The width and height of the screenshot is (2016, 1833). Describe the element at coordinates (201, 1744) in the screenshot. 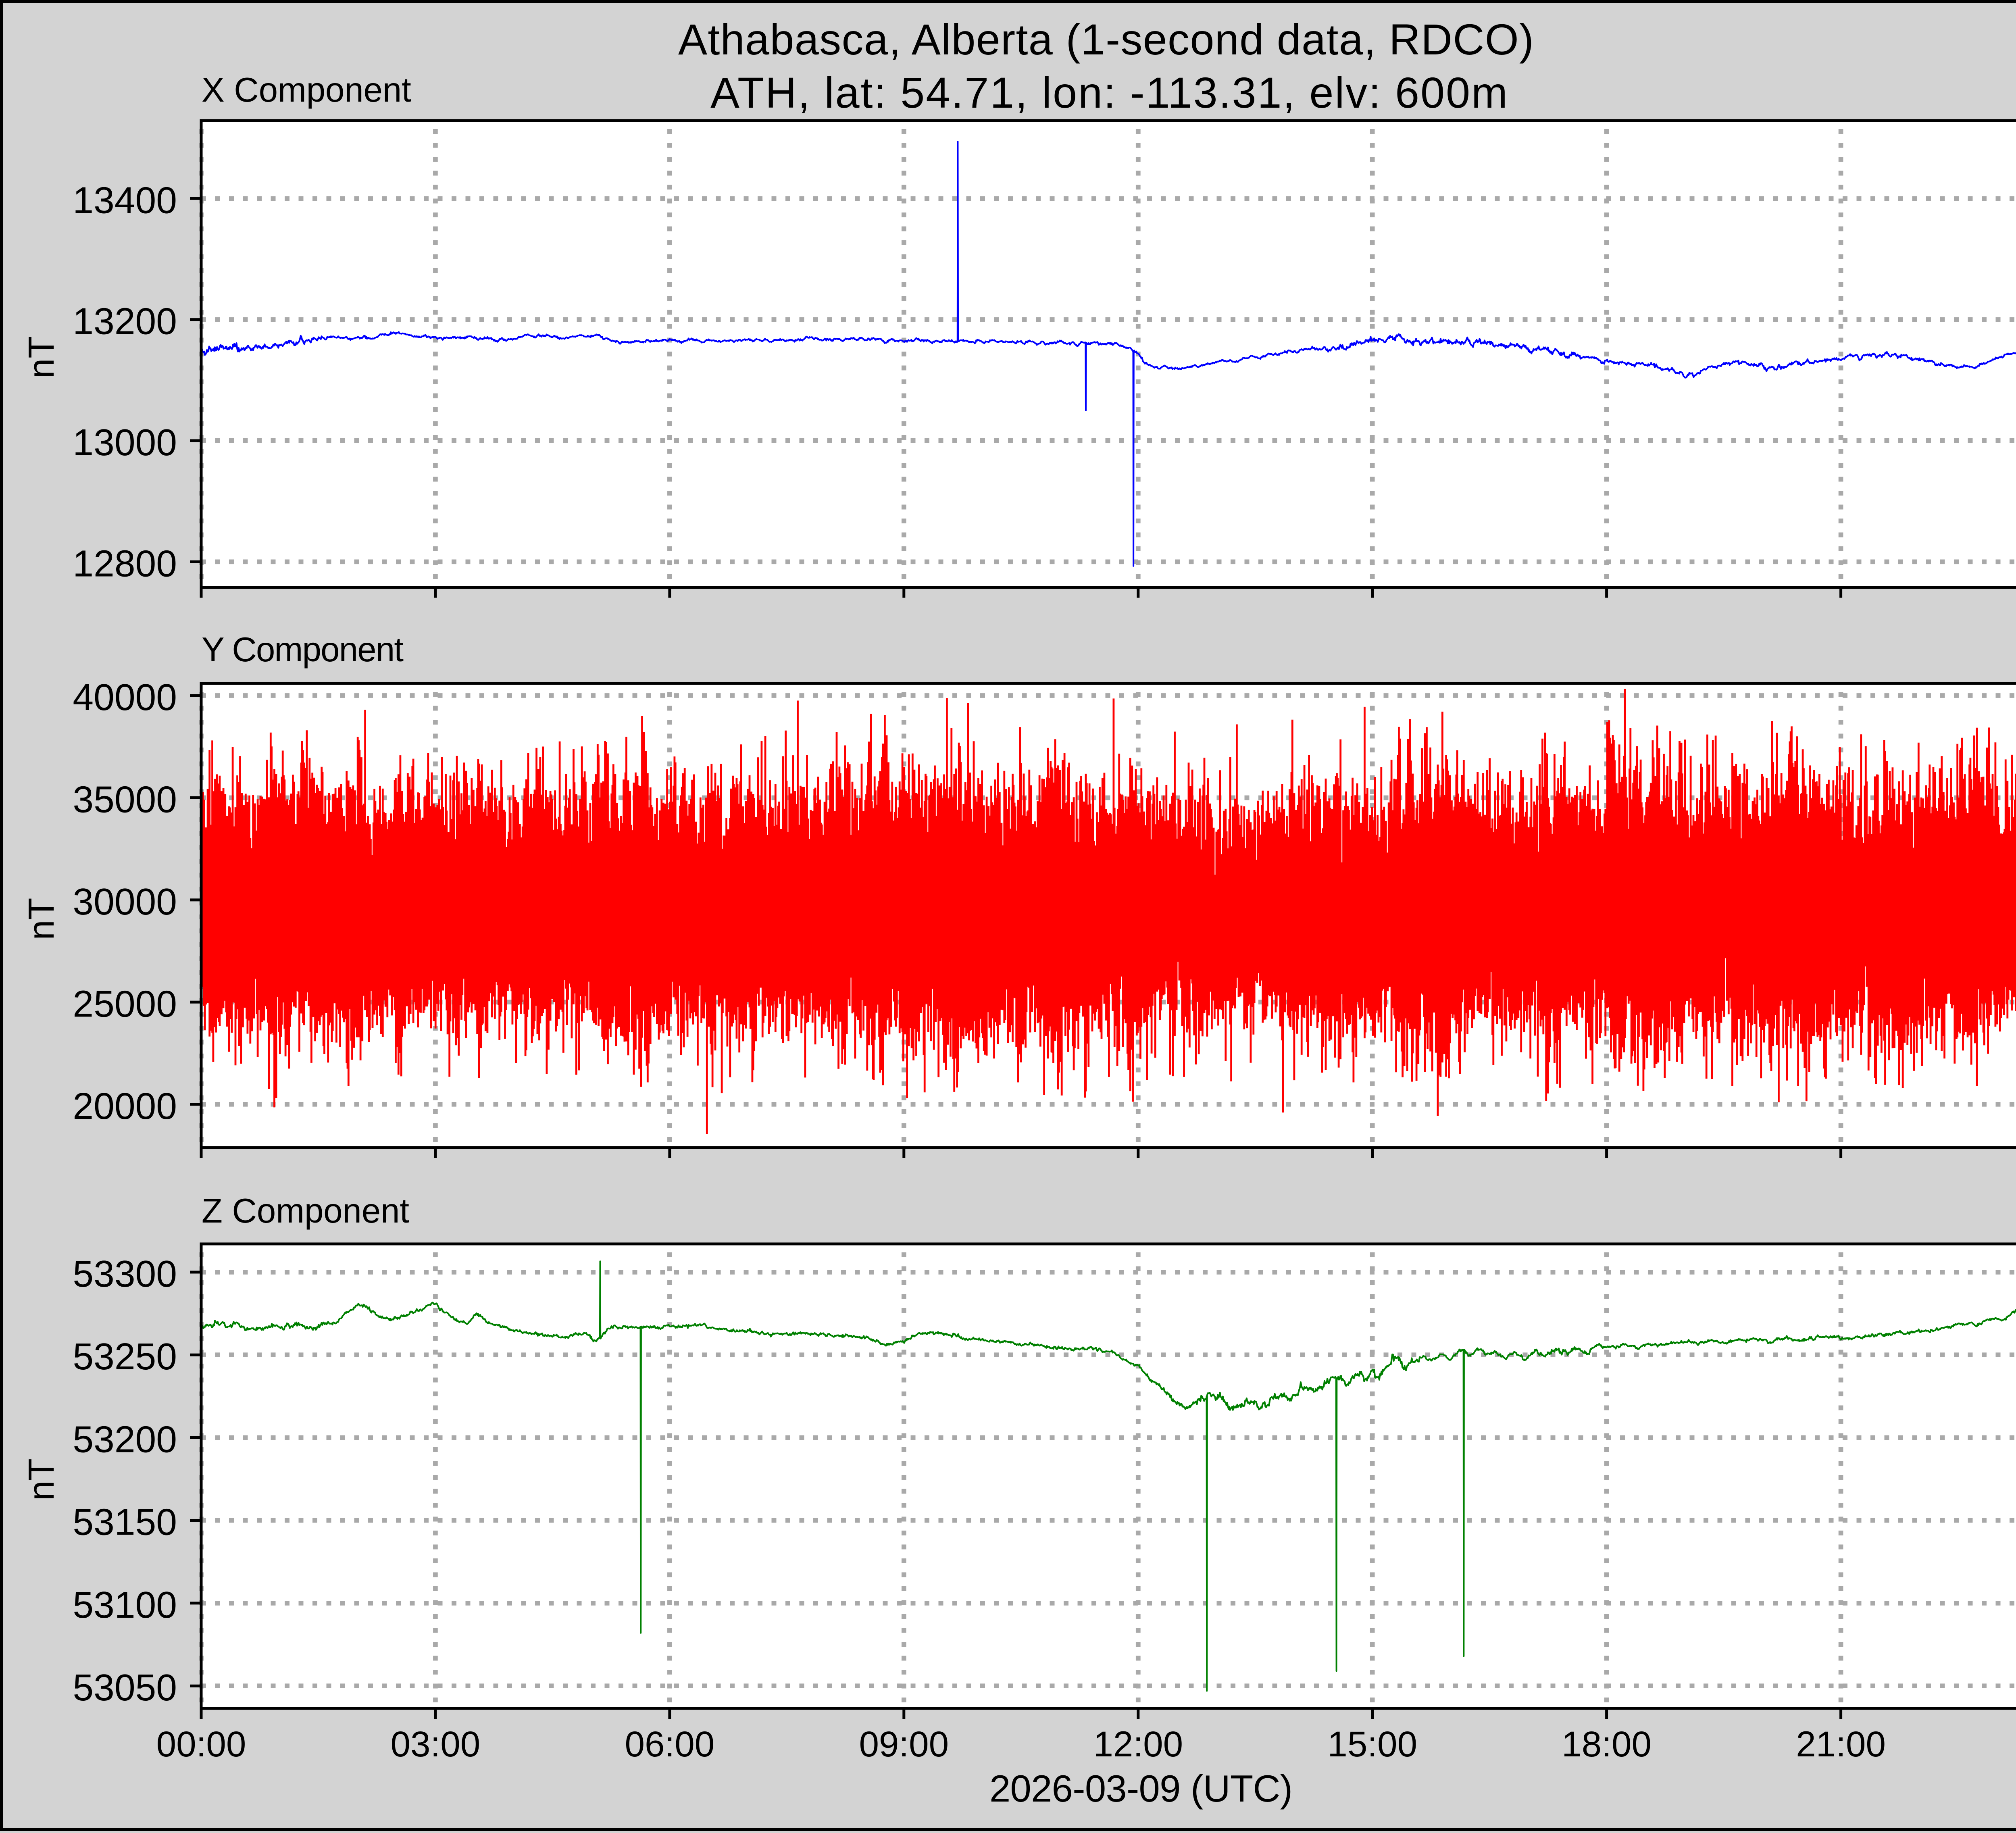

I see `svg-text: 00:00` at that location.